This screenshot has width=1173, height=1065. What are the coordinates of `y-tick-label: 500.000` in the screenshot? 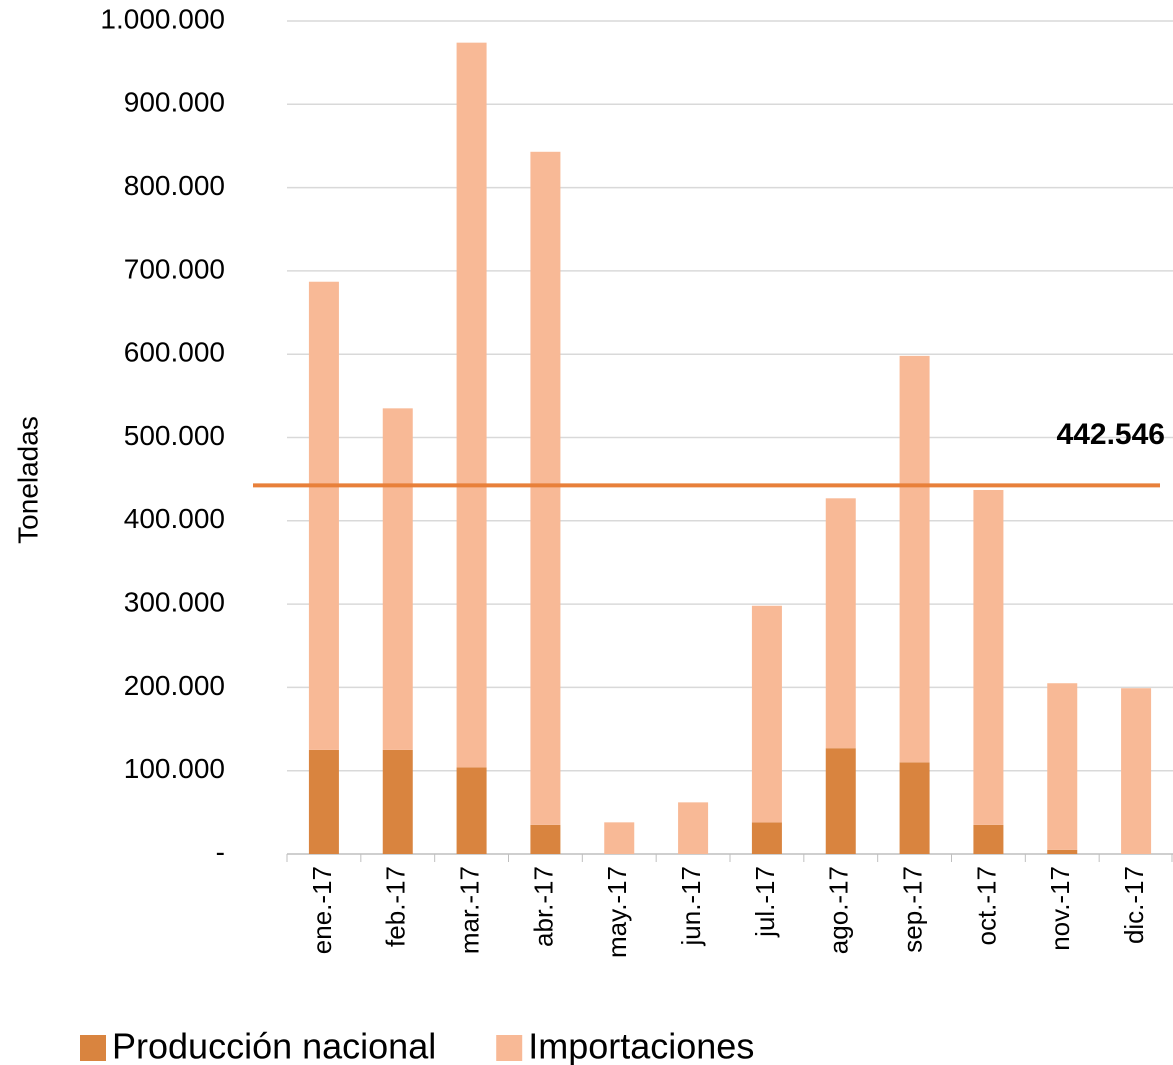 It's located at (174, 435).